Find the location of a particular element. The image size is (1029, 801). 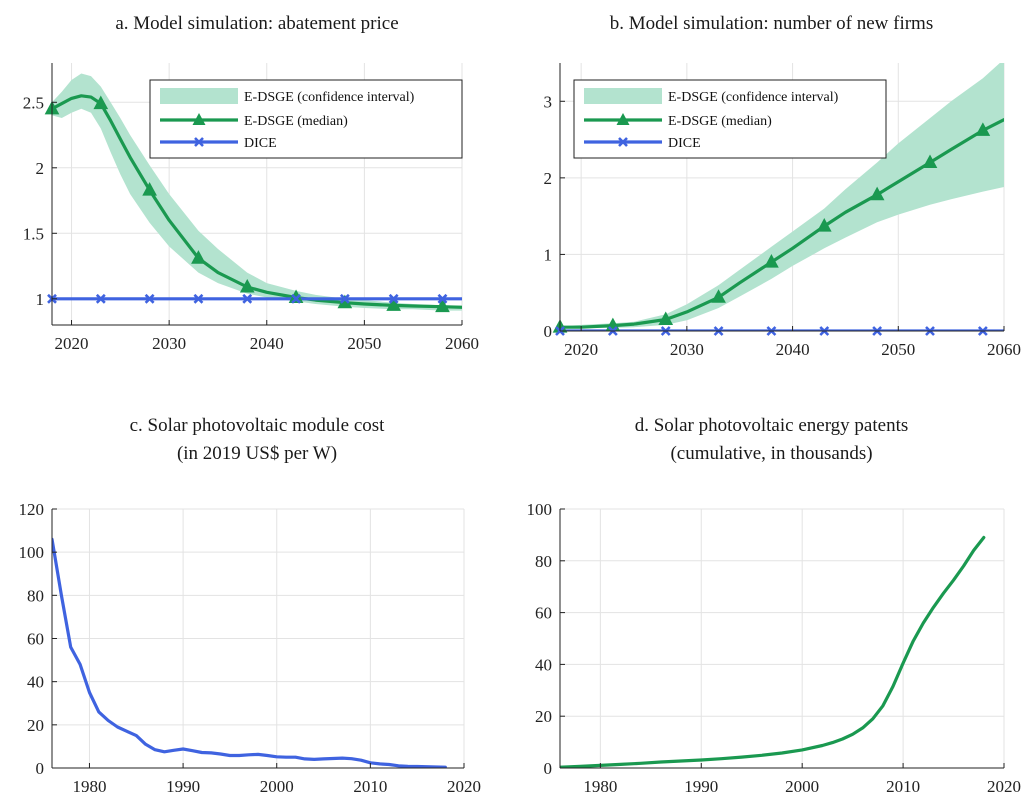

e-dsge-median-line is located at coordinates (782, 223).